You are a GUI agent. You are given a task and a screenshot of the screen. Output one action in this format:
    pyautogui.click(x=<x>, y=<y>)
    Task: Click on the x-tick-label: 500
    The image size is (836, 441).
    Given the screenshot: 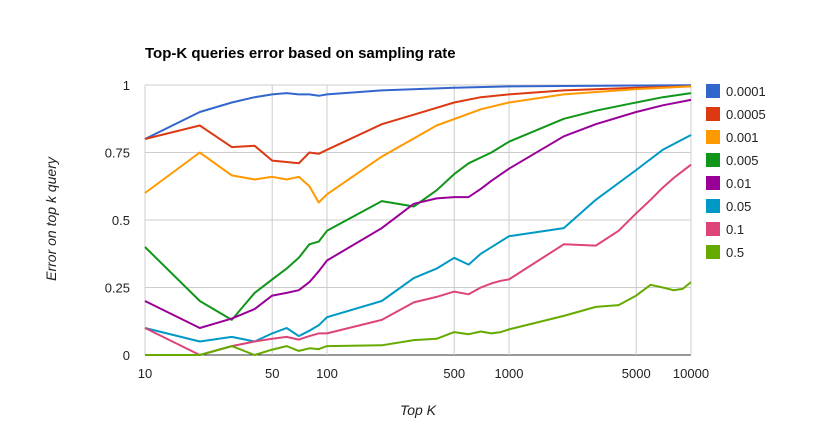 What is the action you would take?
    pyautogui.click(x=454, y=373)
    